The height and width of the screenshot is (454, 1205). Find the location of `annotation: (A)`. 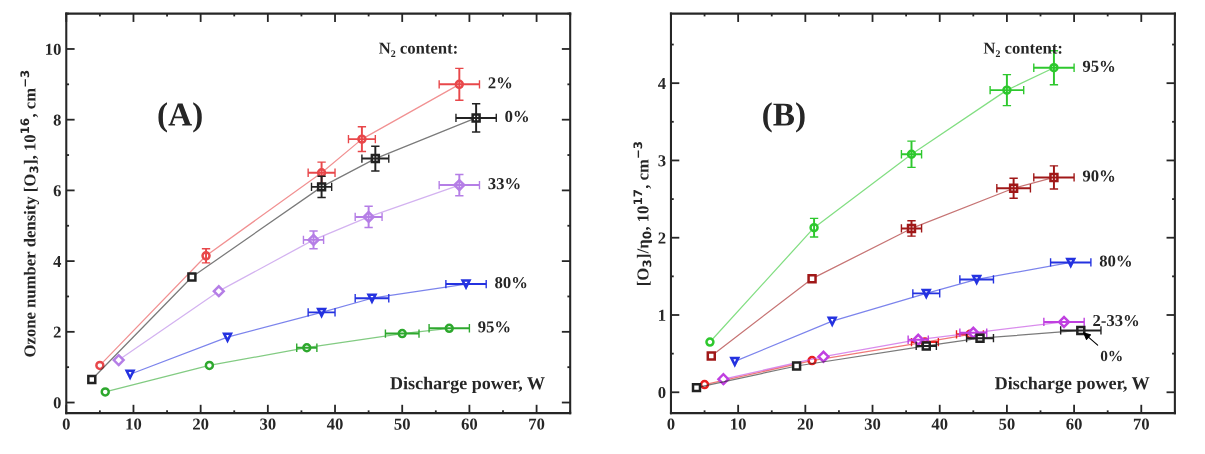

annotation: (A) is located at coordinates (180, 117).